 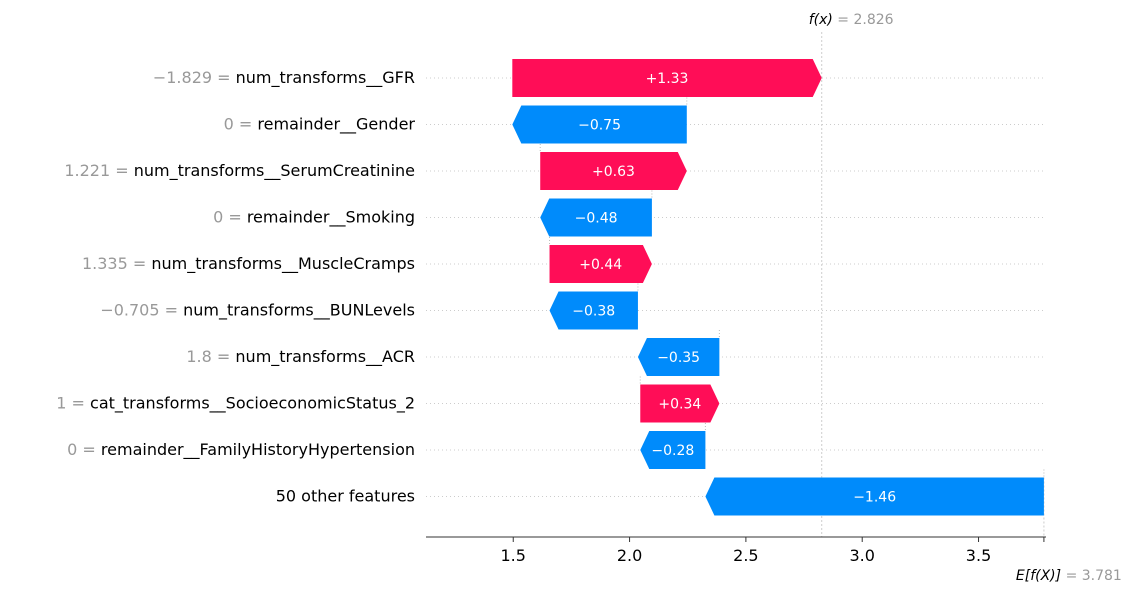 I want to click on bar-value-label: −0.38, so click(x=593, y=312).